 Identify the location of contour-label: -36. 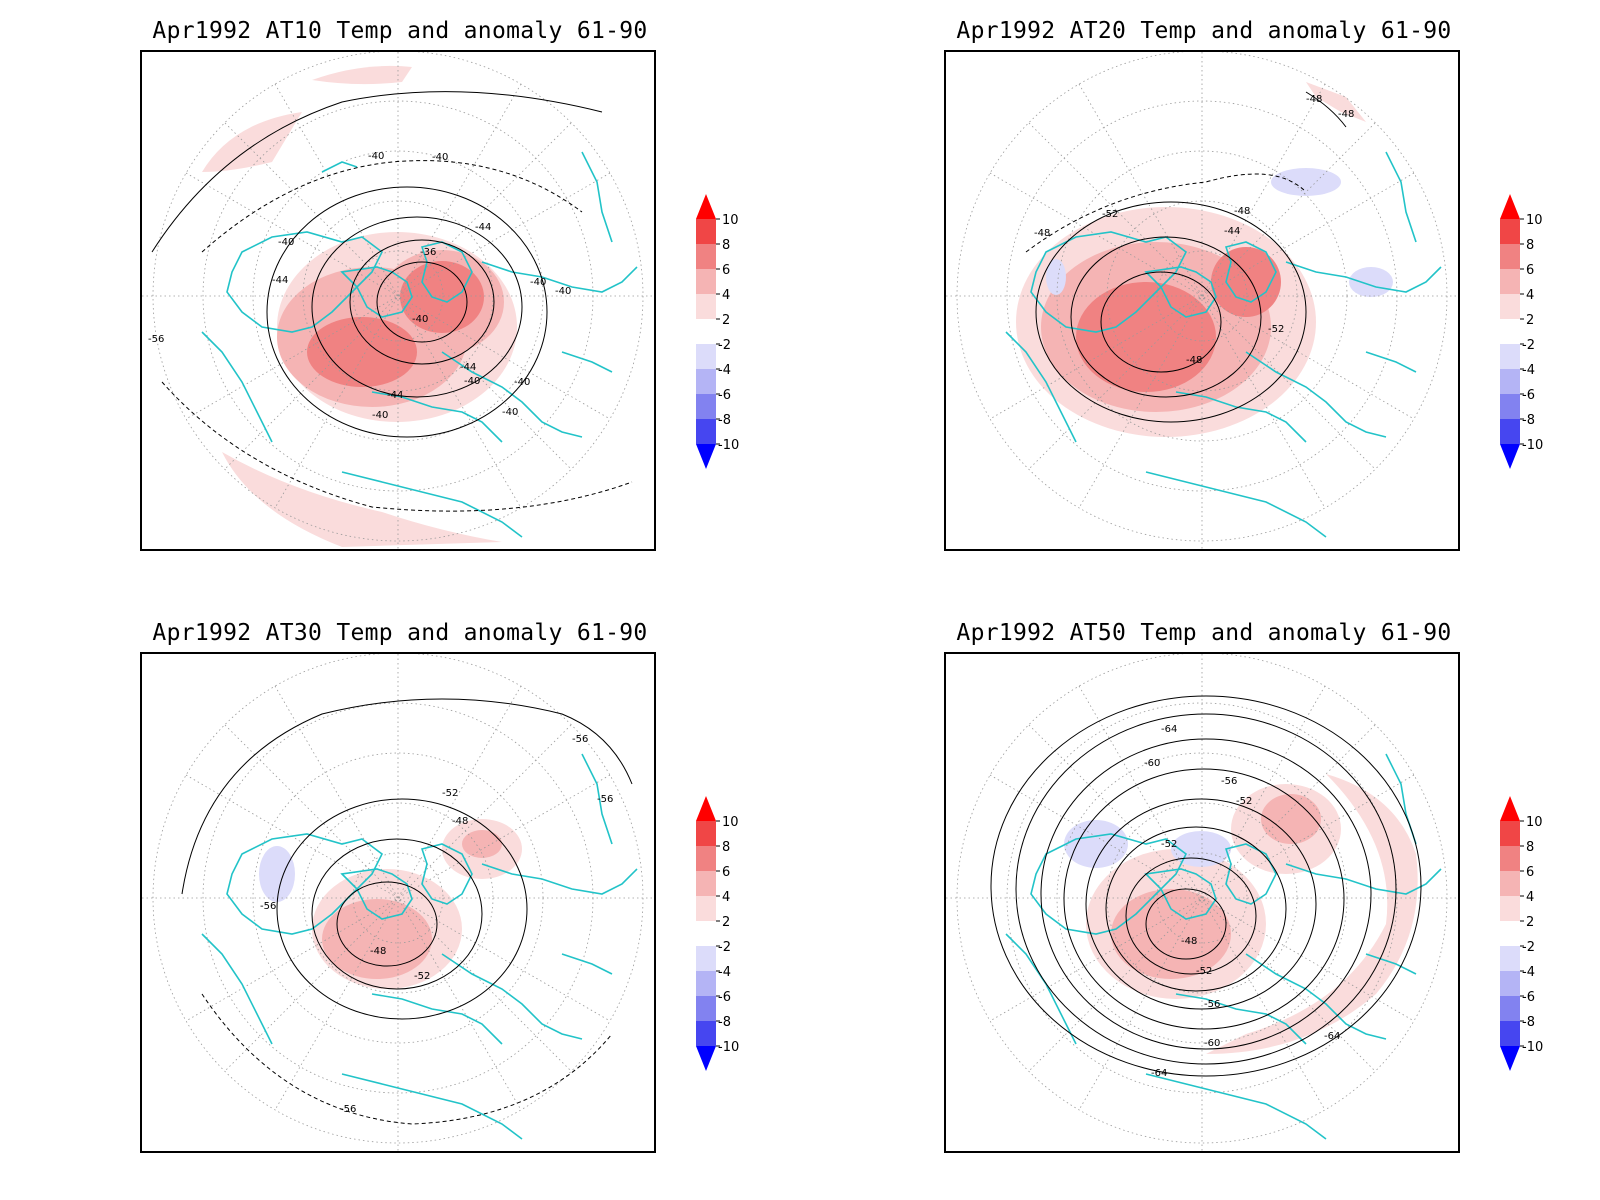
(428, 252).